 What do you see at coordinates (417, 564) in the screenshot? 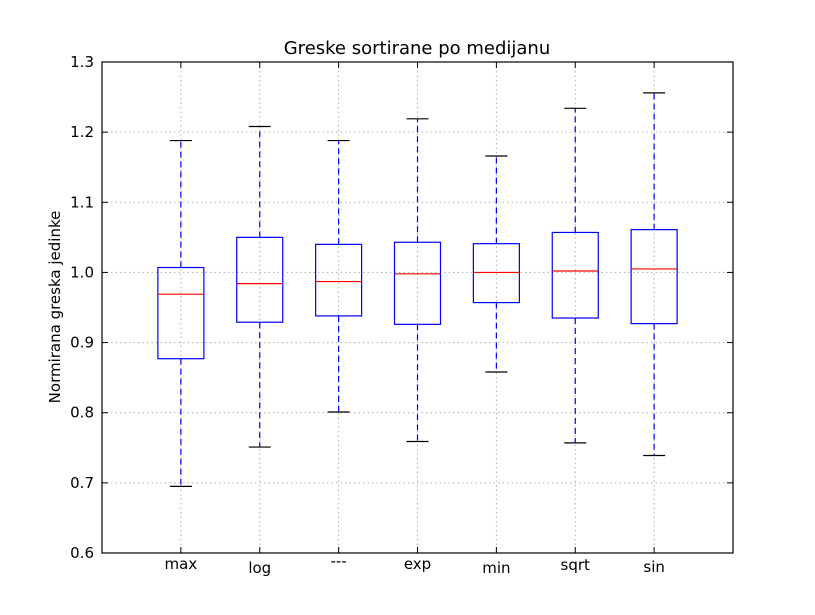
I see `x-category-label: exp` at bounding box center [417, 564].